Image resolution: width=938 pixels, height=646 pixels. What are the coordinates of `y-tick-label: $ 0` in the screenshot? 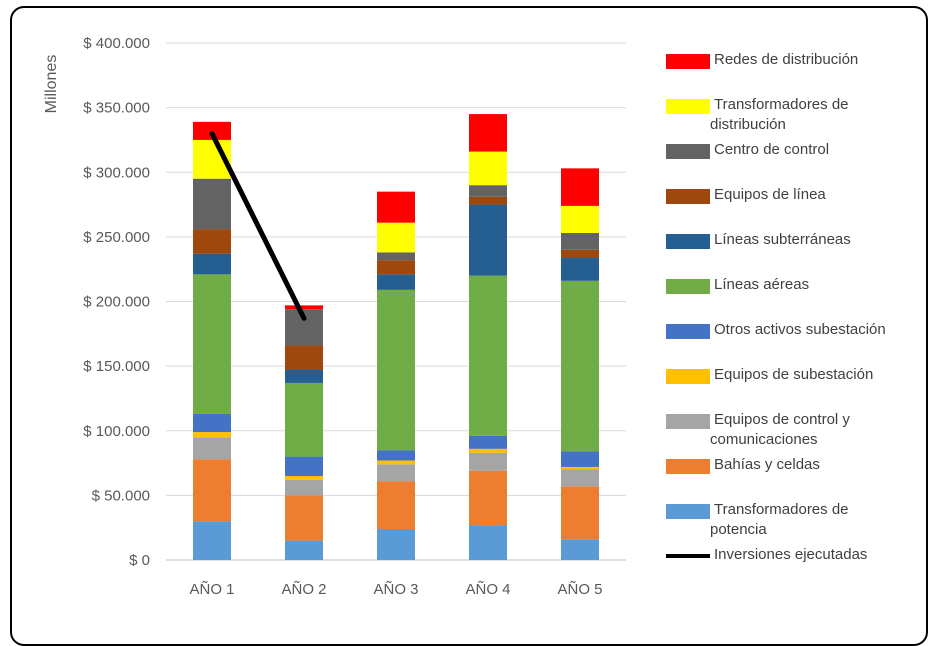 It's located at (139, 560).